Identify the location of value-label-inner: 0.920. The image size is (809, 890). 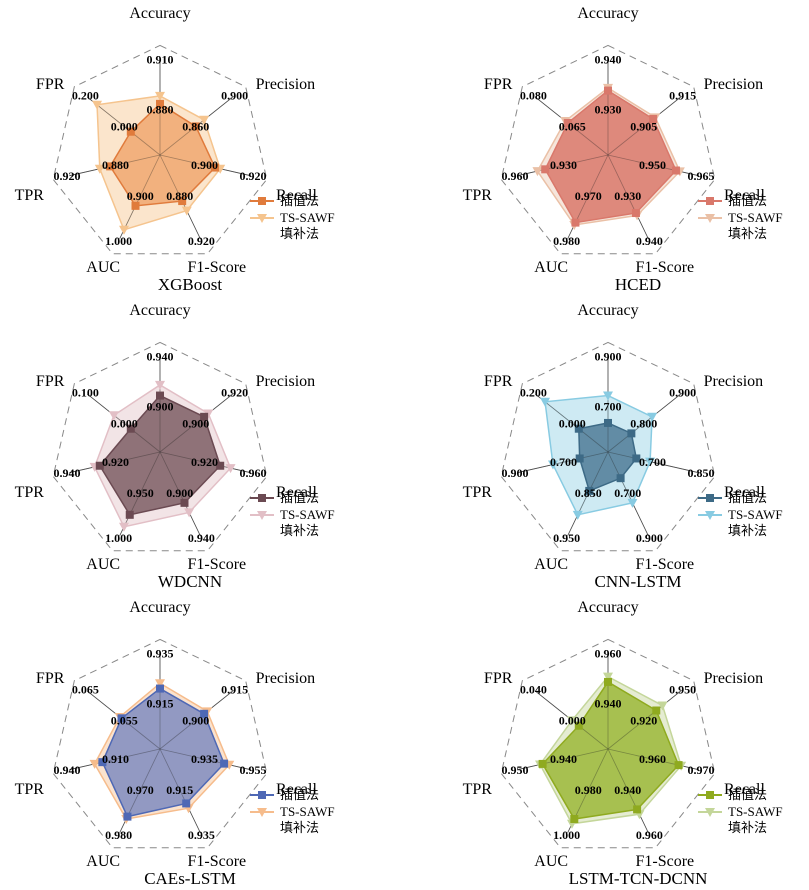
(643, 721).